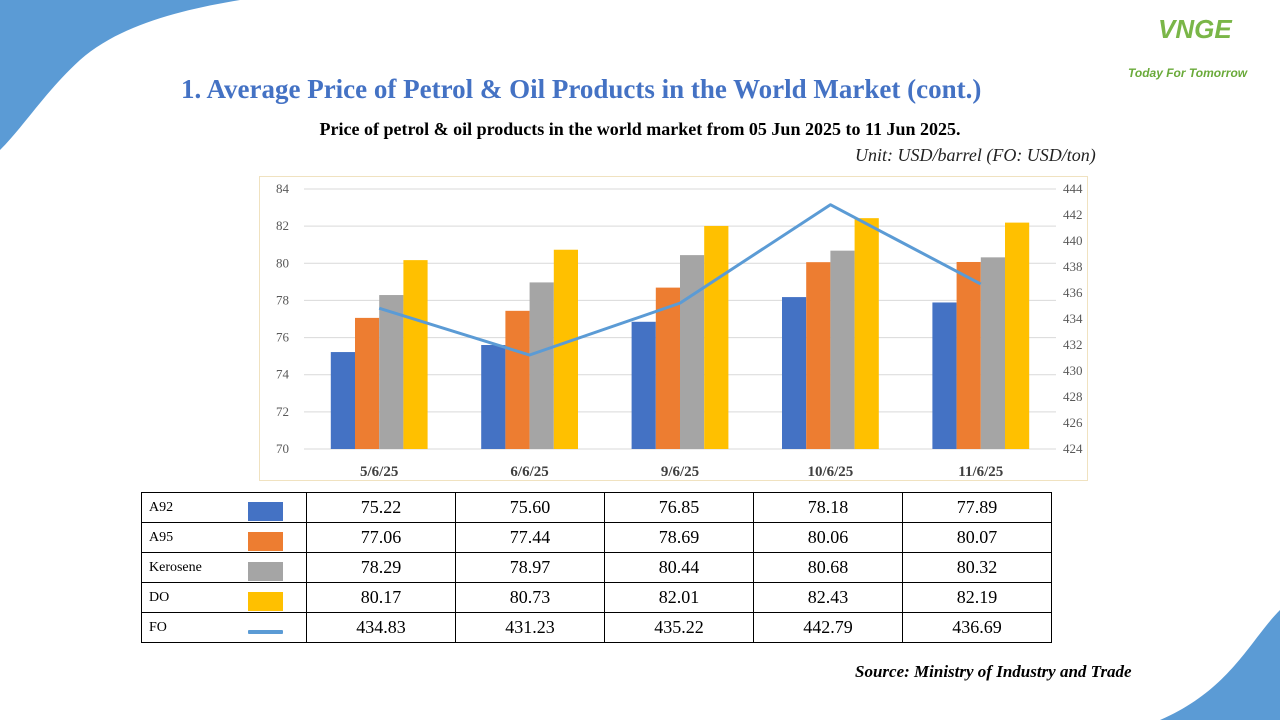 This screenshot has width=1280, height=720. Describe the element at coordinates (282, 299) in the screenshot. I see `y-tick-label: 78` at that location.